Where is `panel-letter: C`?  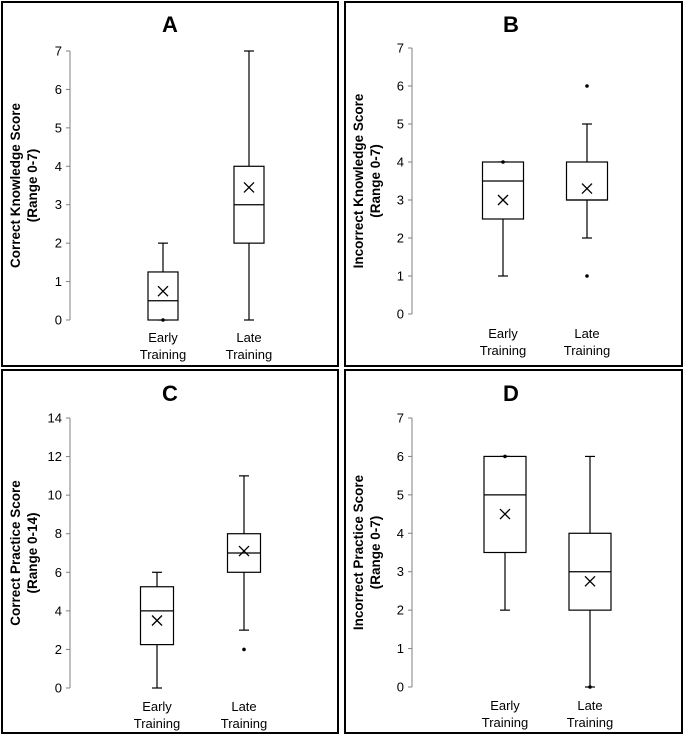
panel-letter: C is located at coordinates (170, 393).